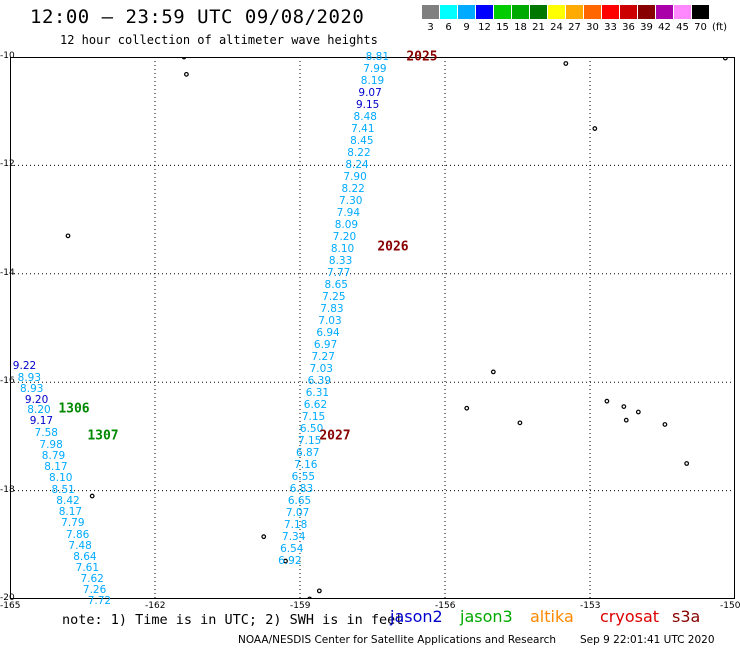 The width and height of the screenshot is (740, 650). Describe the element at coordinates (393, 247) in the screenshot. I see `pass-number-label: 2026` at that location.